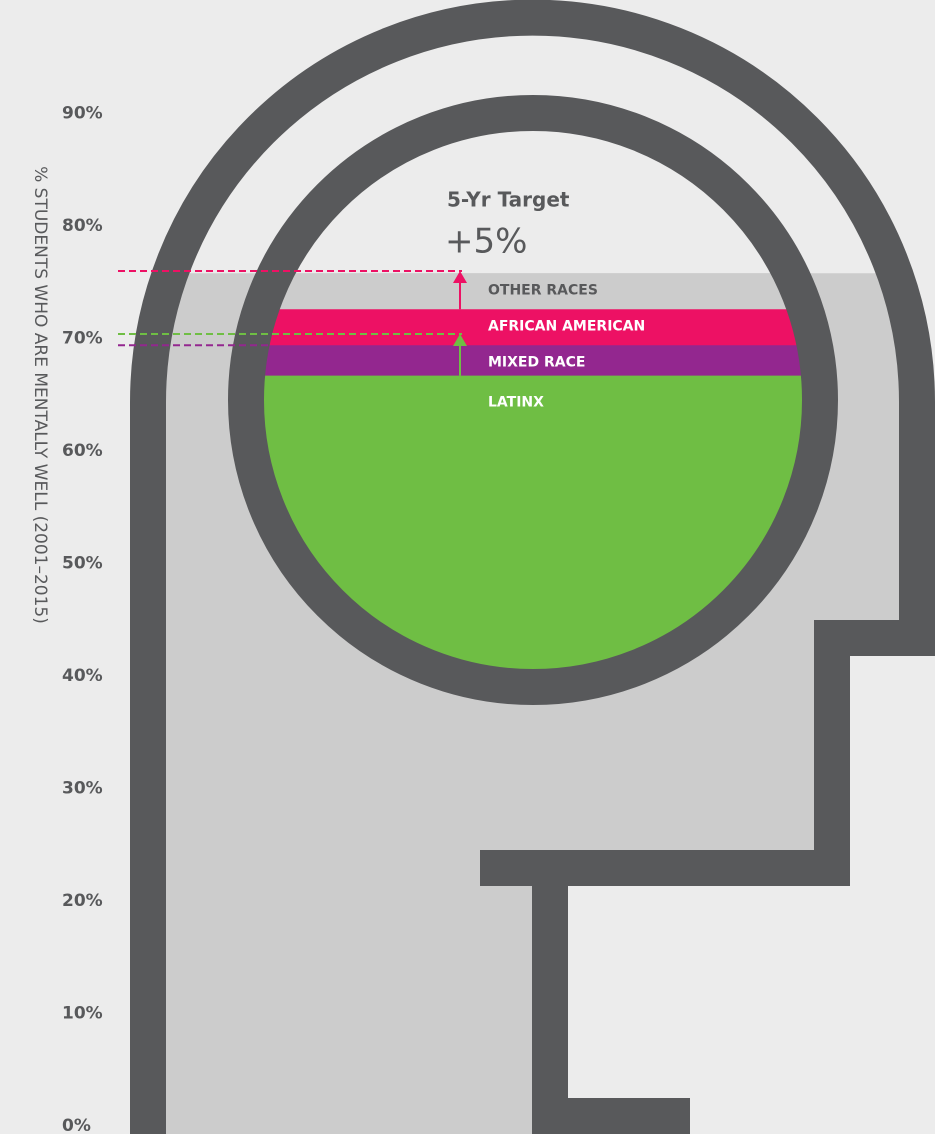  What do you see at coordinates (486, 242) in the screenshot?
I see `annotation-value: +5%` at bounding box center [486, 242].